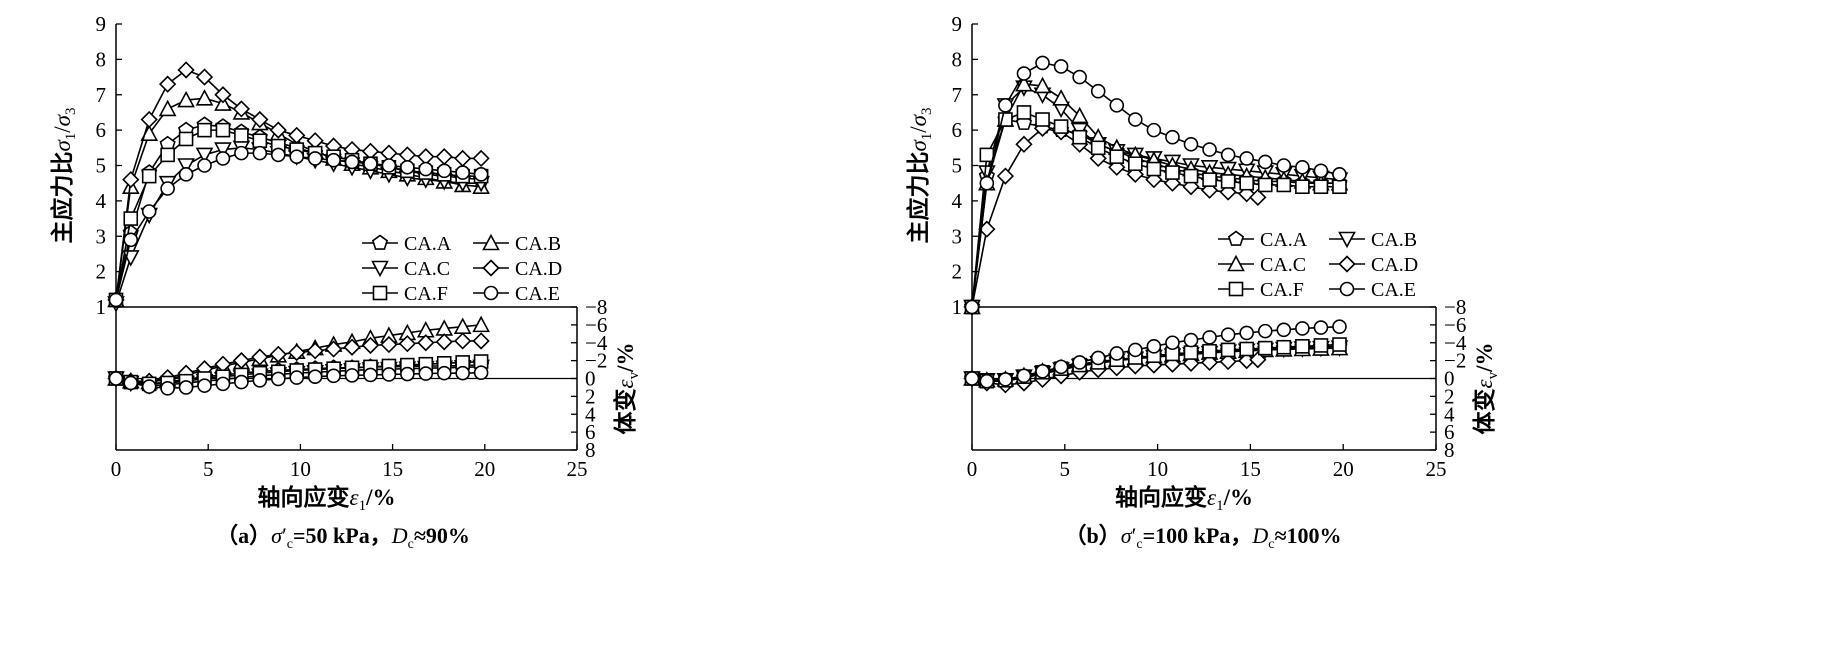  Describe the element at coordinates (1393, 290) in the screenshot. I see `legend-label: CA.E` at that location.